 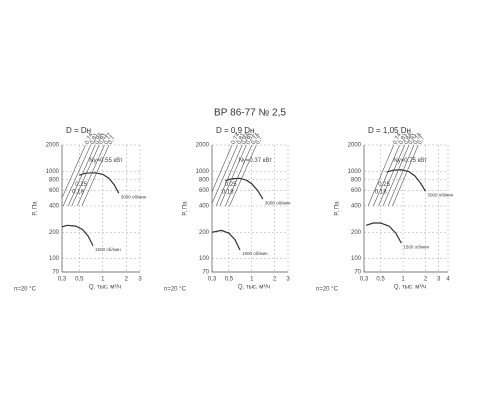 I want to click on panel-title: D = 0,9 Dн, so click(x=235, y=130).